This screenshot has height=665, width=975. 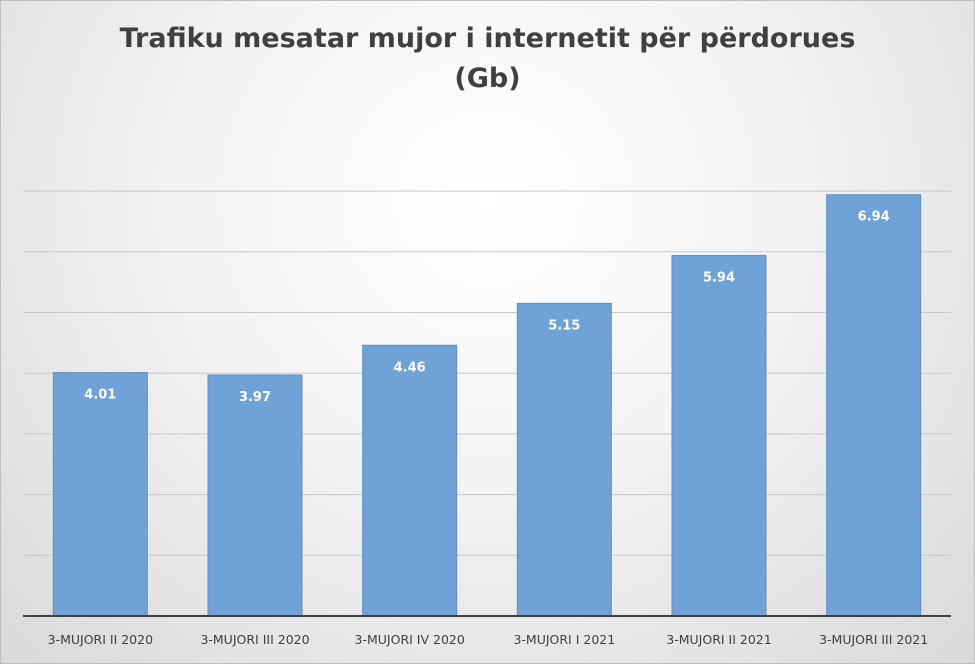 What do you see at coordinates (100, 395) in the screenshot?
I see `data-label: 4.01` at bounding box center [100, 395].